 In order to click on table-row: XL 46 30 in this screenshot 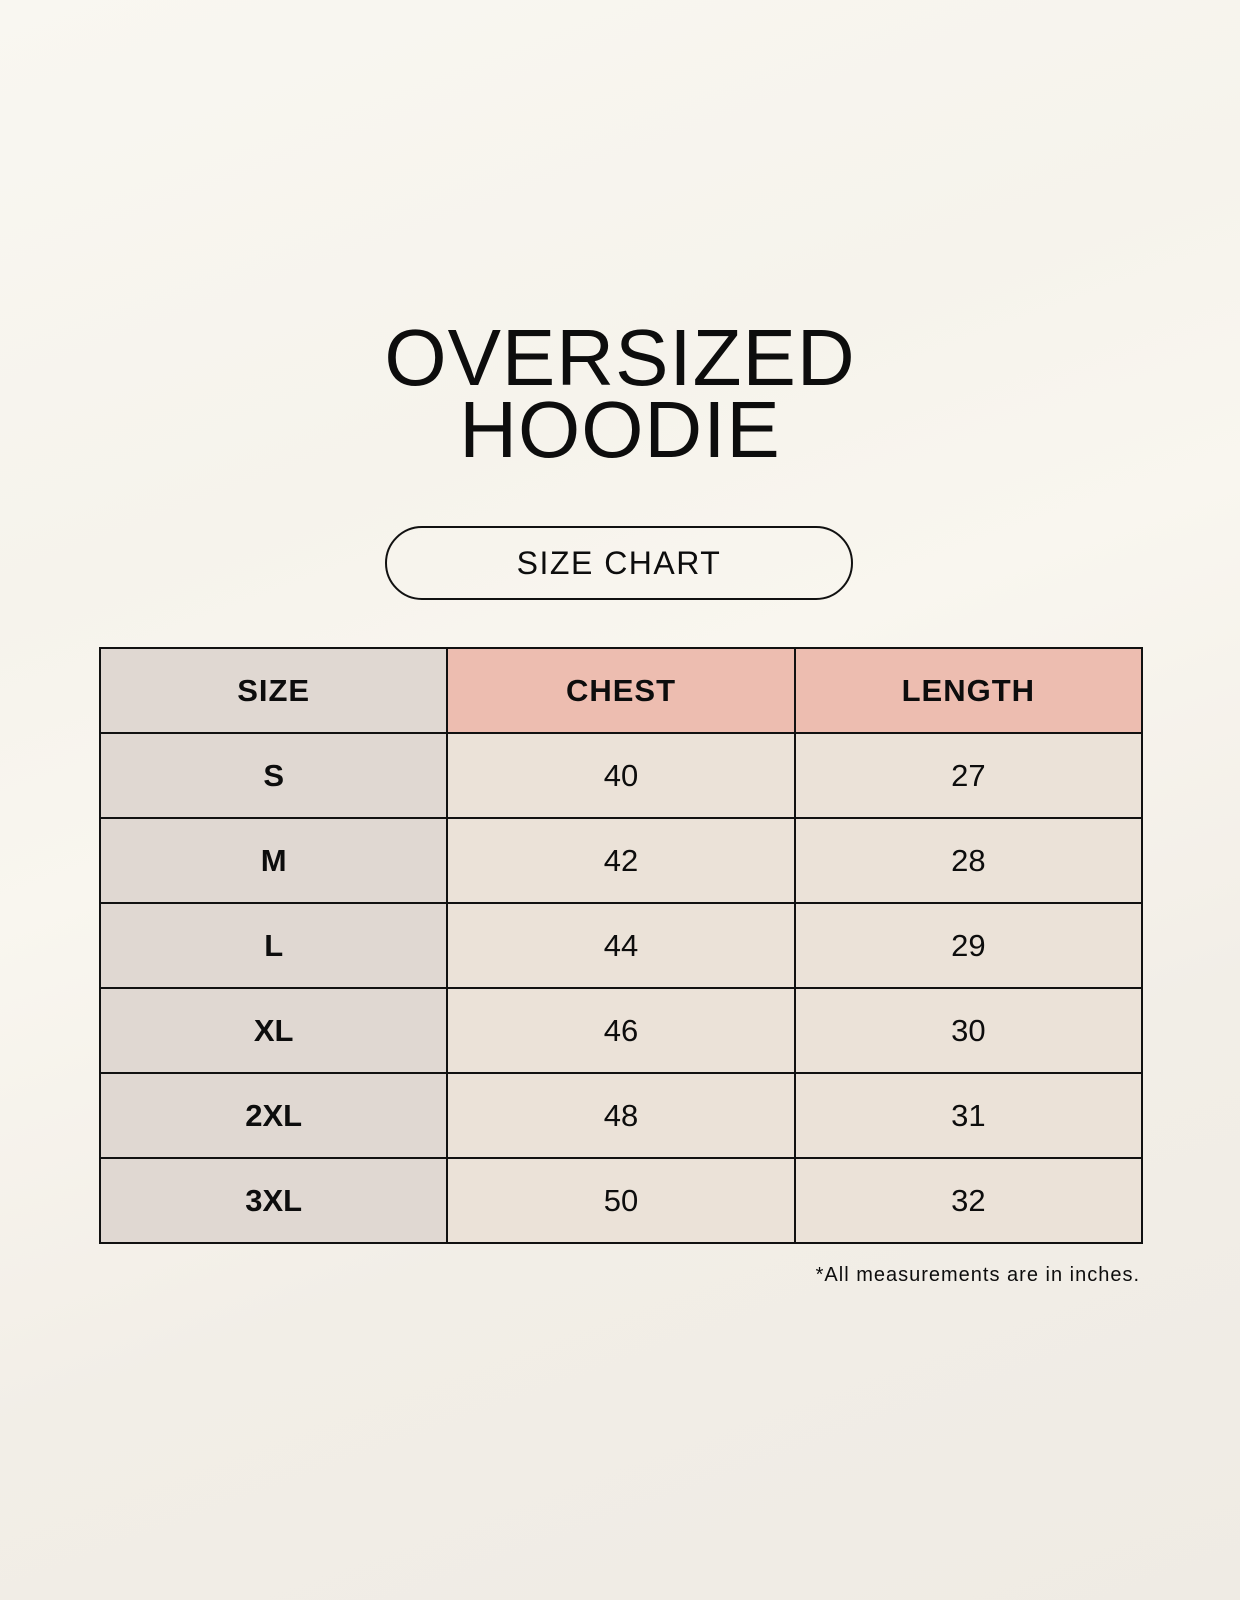, I will do `click(621, 1030)`.